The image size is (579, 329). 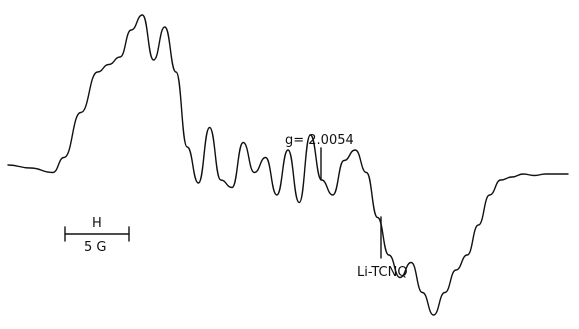 What do you see at coordinates (319, 140) in the screenshot?
I see `g-value-label: g= 2.0054` at bounding box center [319, 140].